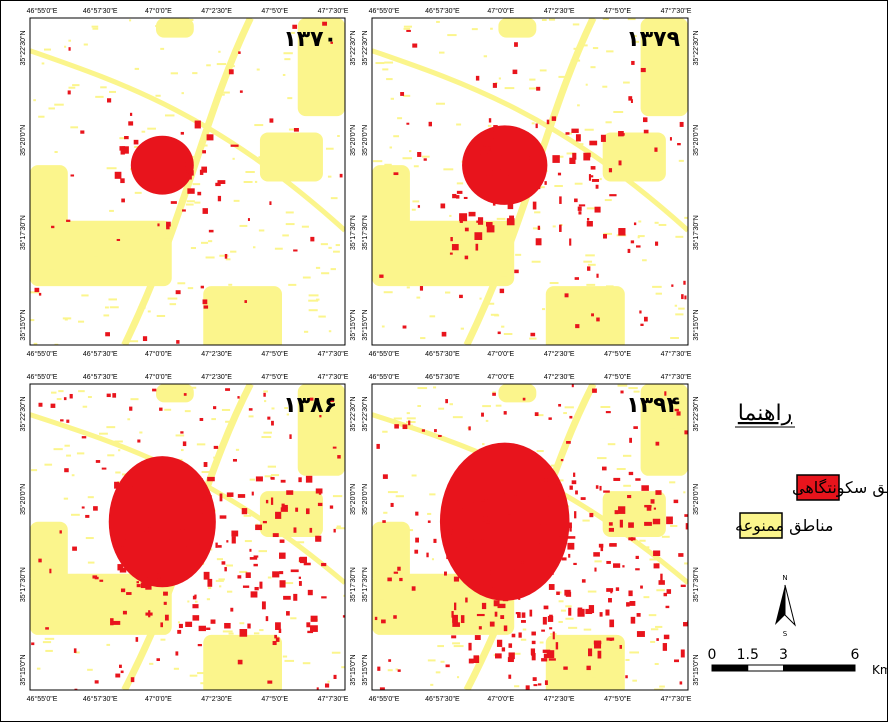 Image resolution: width=888 pixels, height=722 pixels. I want to click on panel-year: ۱۳۷۹, so click(653, 39).